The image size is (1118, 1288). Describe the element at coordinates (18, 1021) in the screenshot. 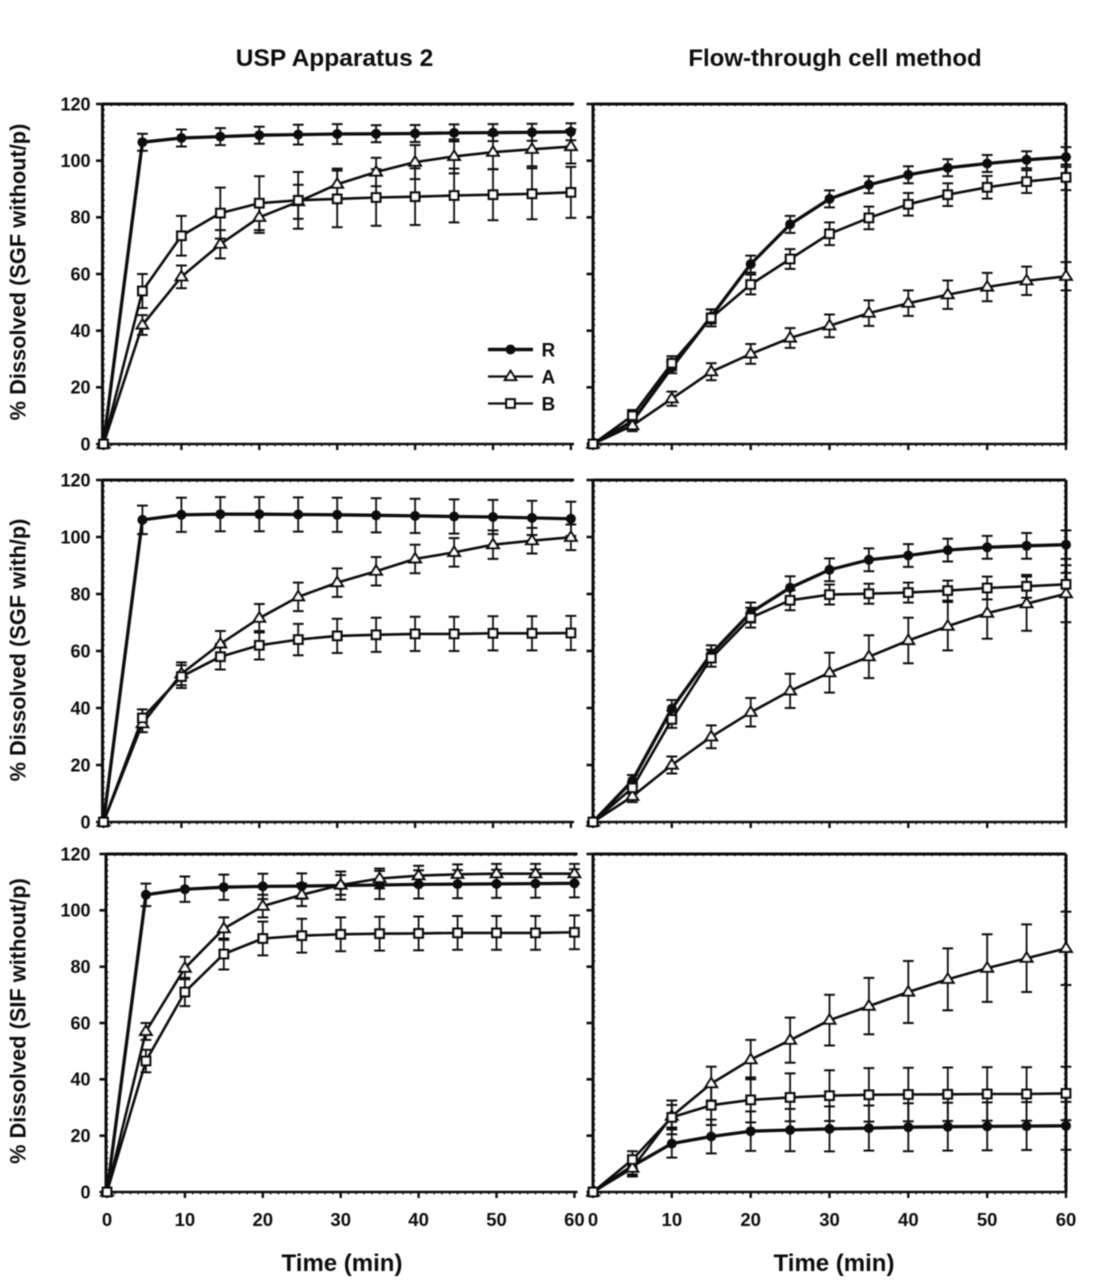

I see `svg-text: % Dissolved (SIF without/p)` at that location.